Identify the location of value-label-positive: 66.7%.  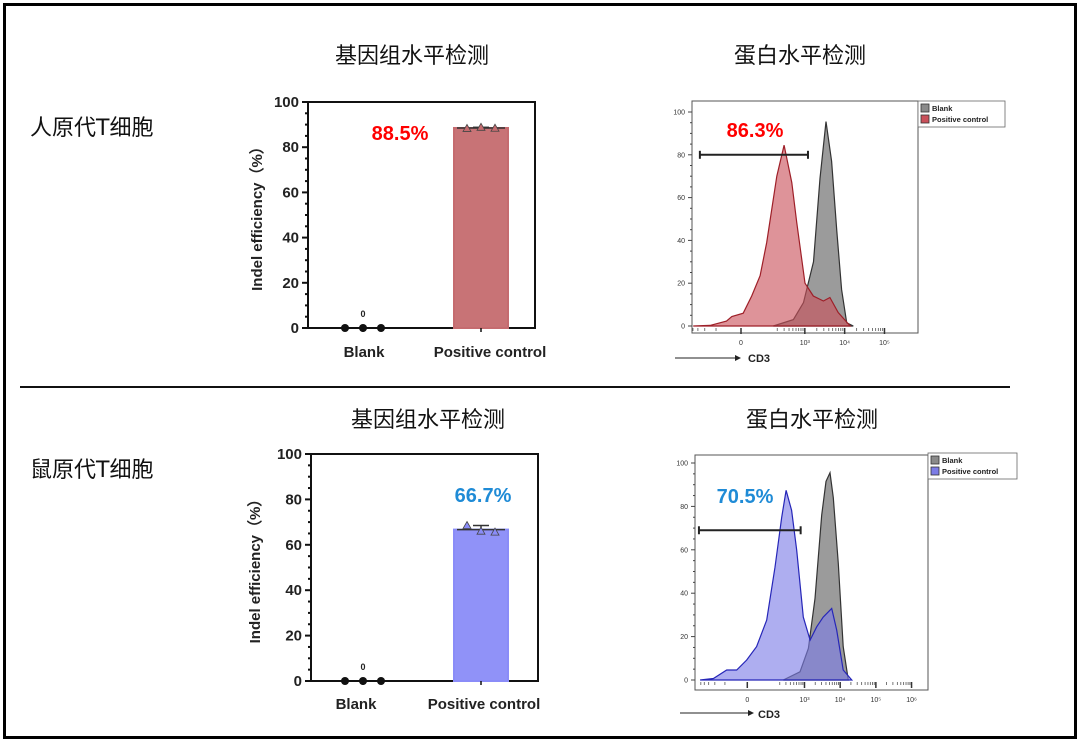
(483, 496).